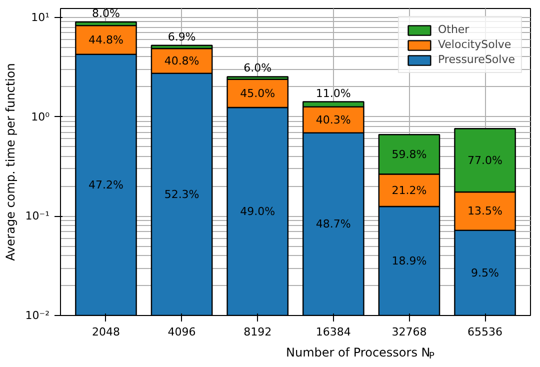 The height and width of the screenshot is (367, 540). What do you see at coordinates (485, 273) in the screenshot?
I see `annotation: 9.5%` at bounding box center [485, 273].